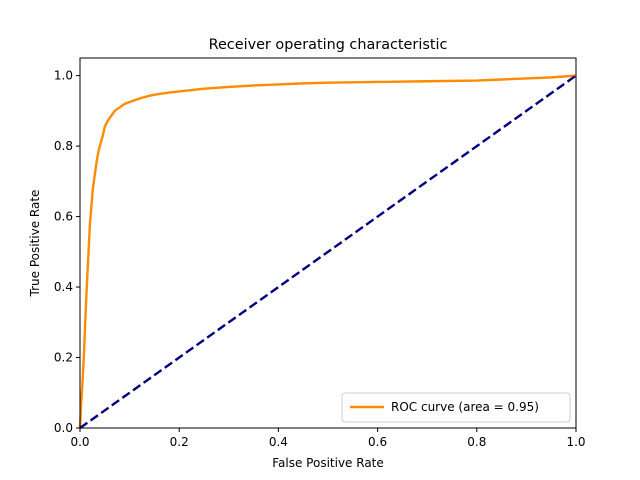 The image size is (640, 480). Describe the element at coordinates (63, 146) in the screenshot. I see `y-tick-label: 0.8` at that location.